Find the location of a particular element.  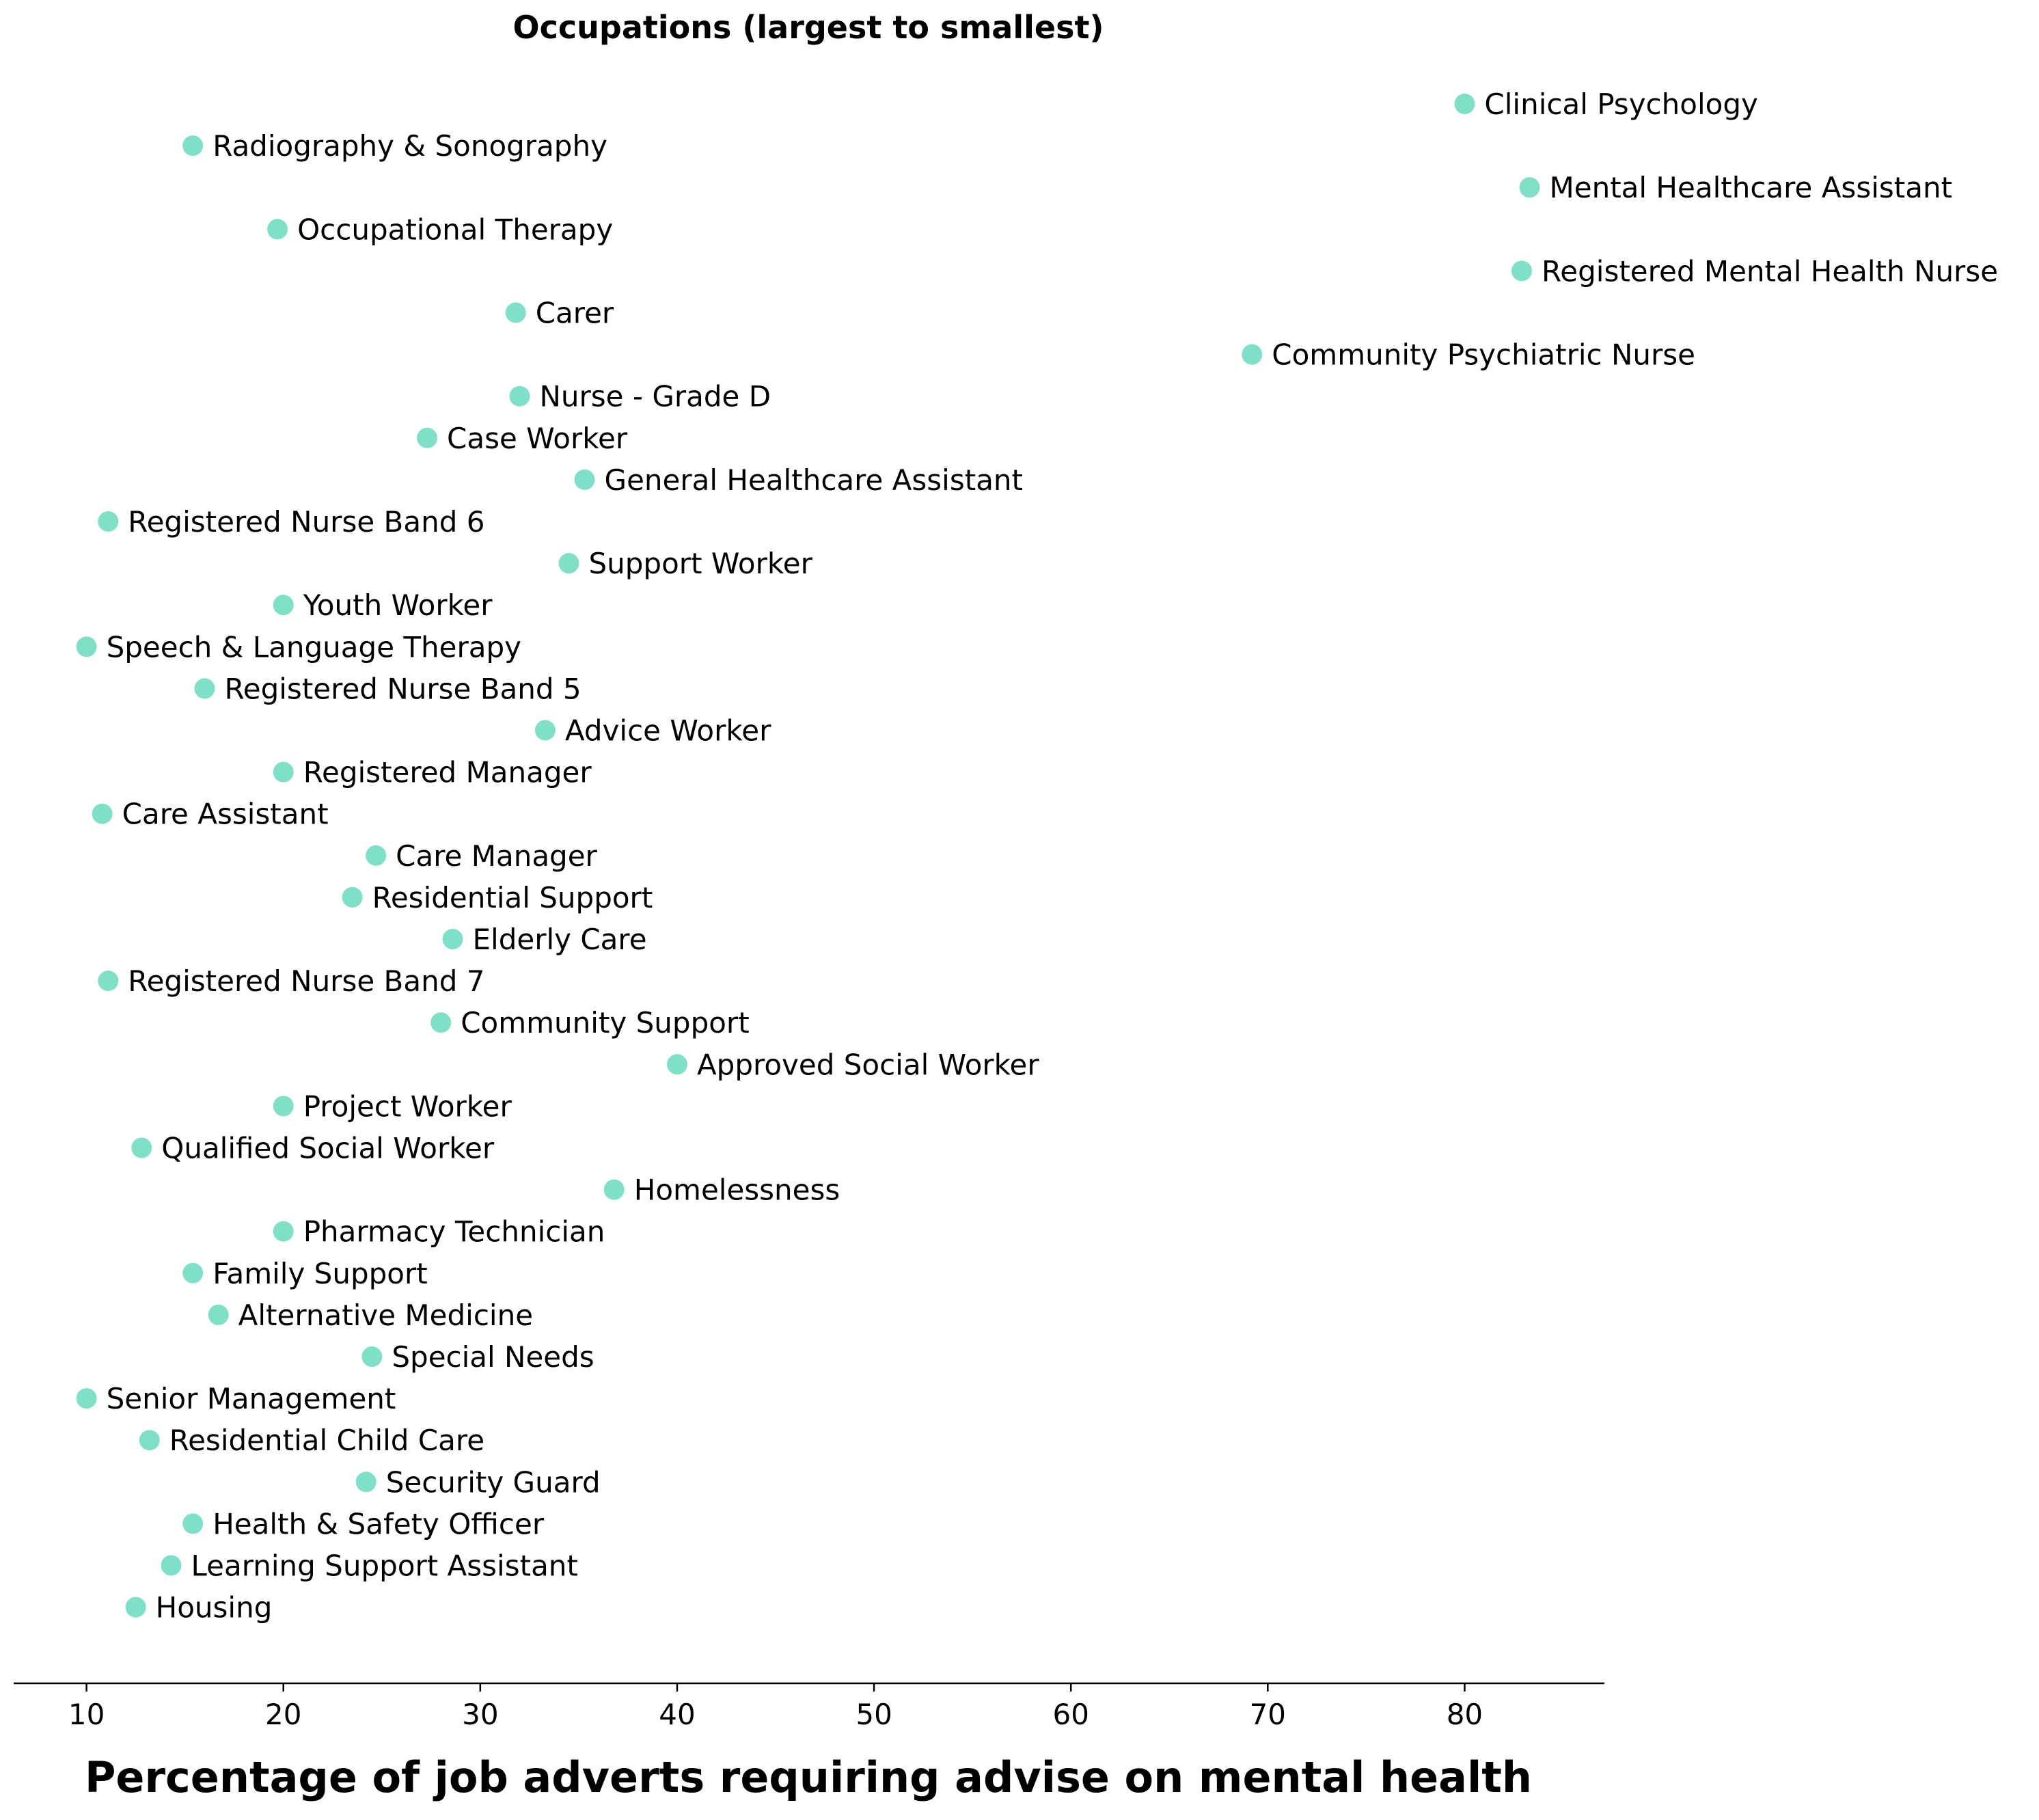

point-label: Speech & Language Therapy is located at coordinates (314, 647).